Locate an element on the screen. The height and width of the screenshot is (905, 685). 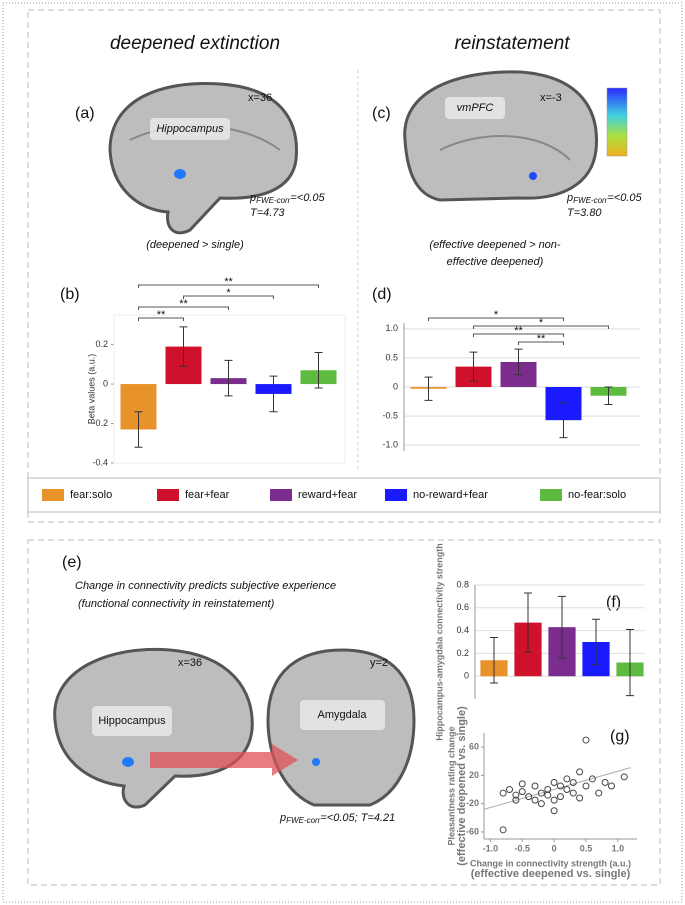
contrast: (deepened > single) is located at coordinates (195, 245).